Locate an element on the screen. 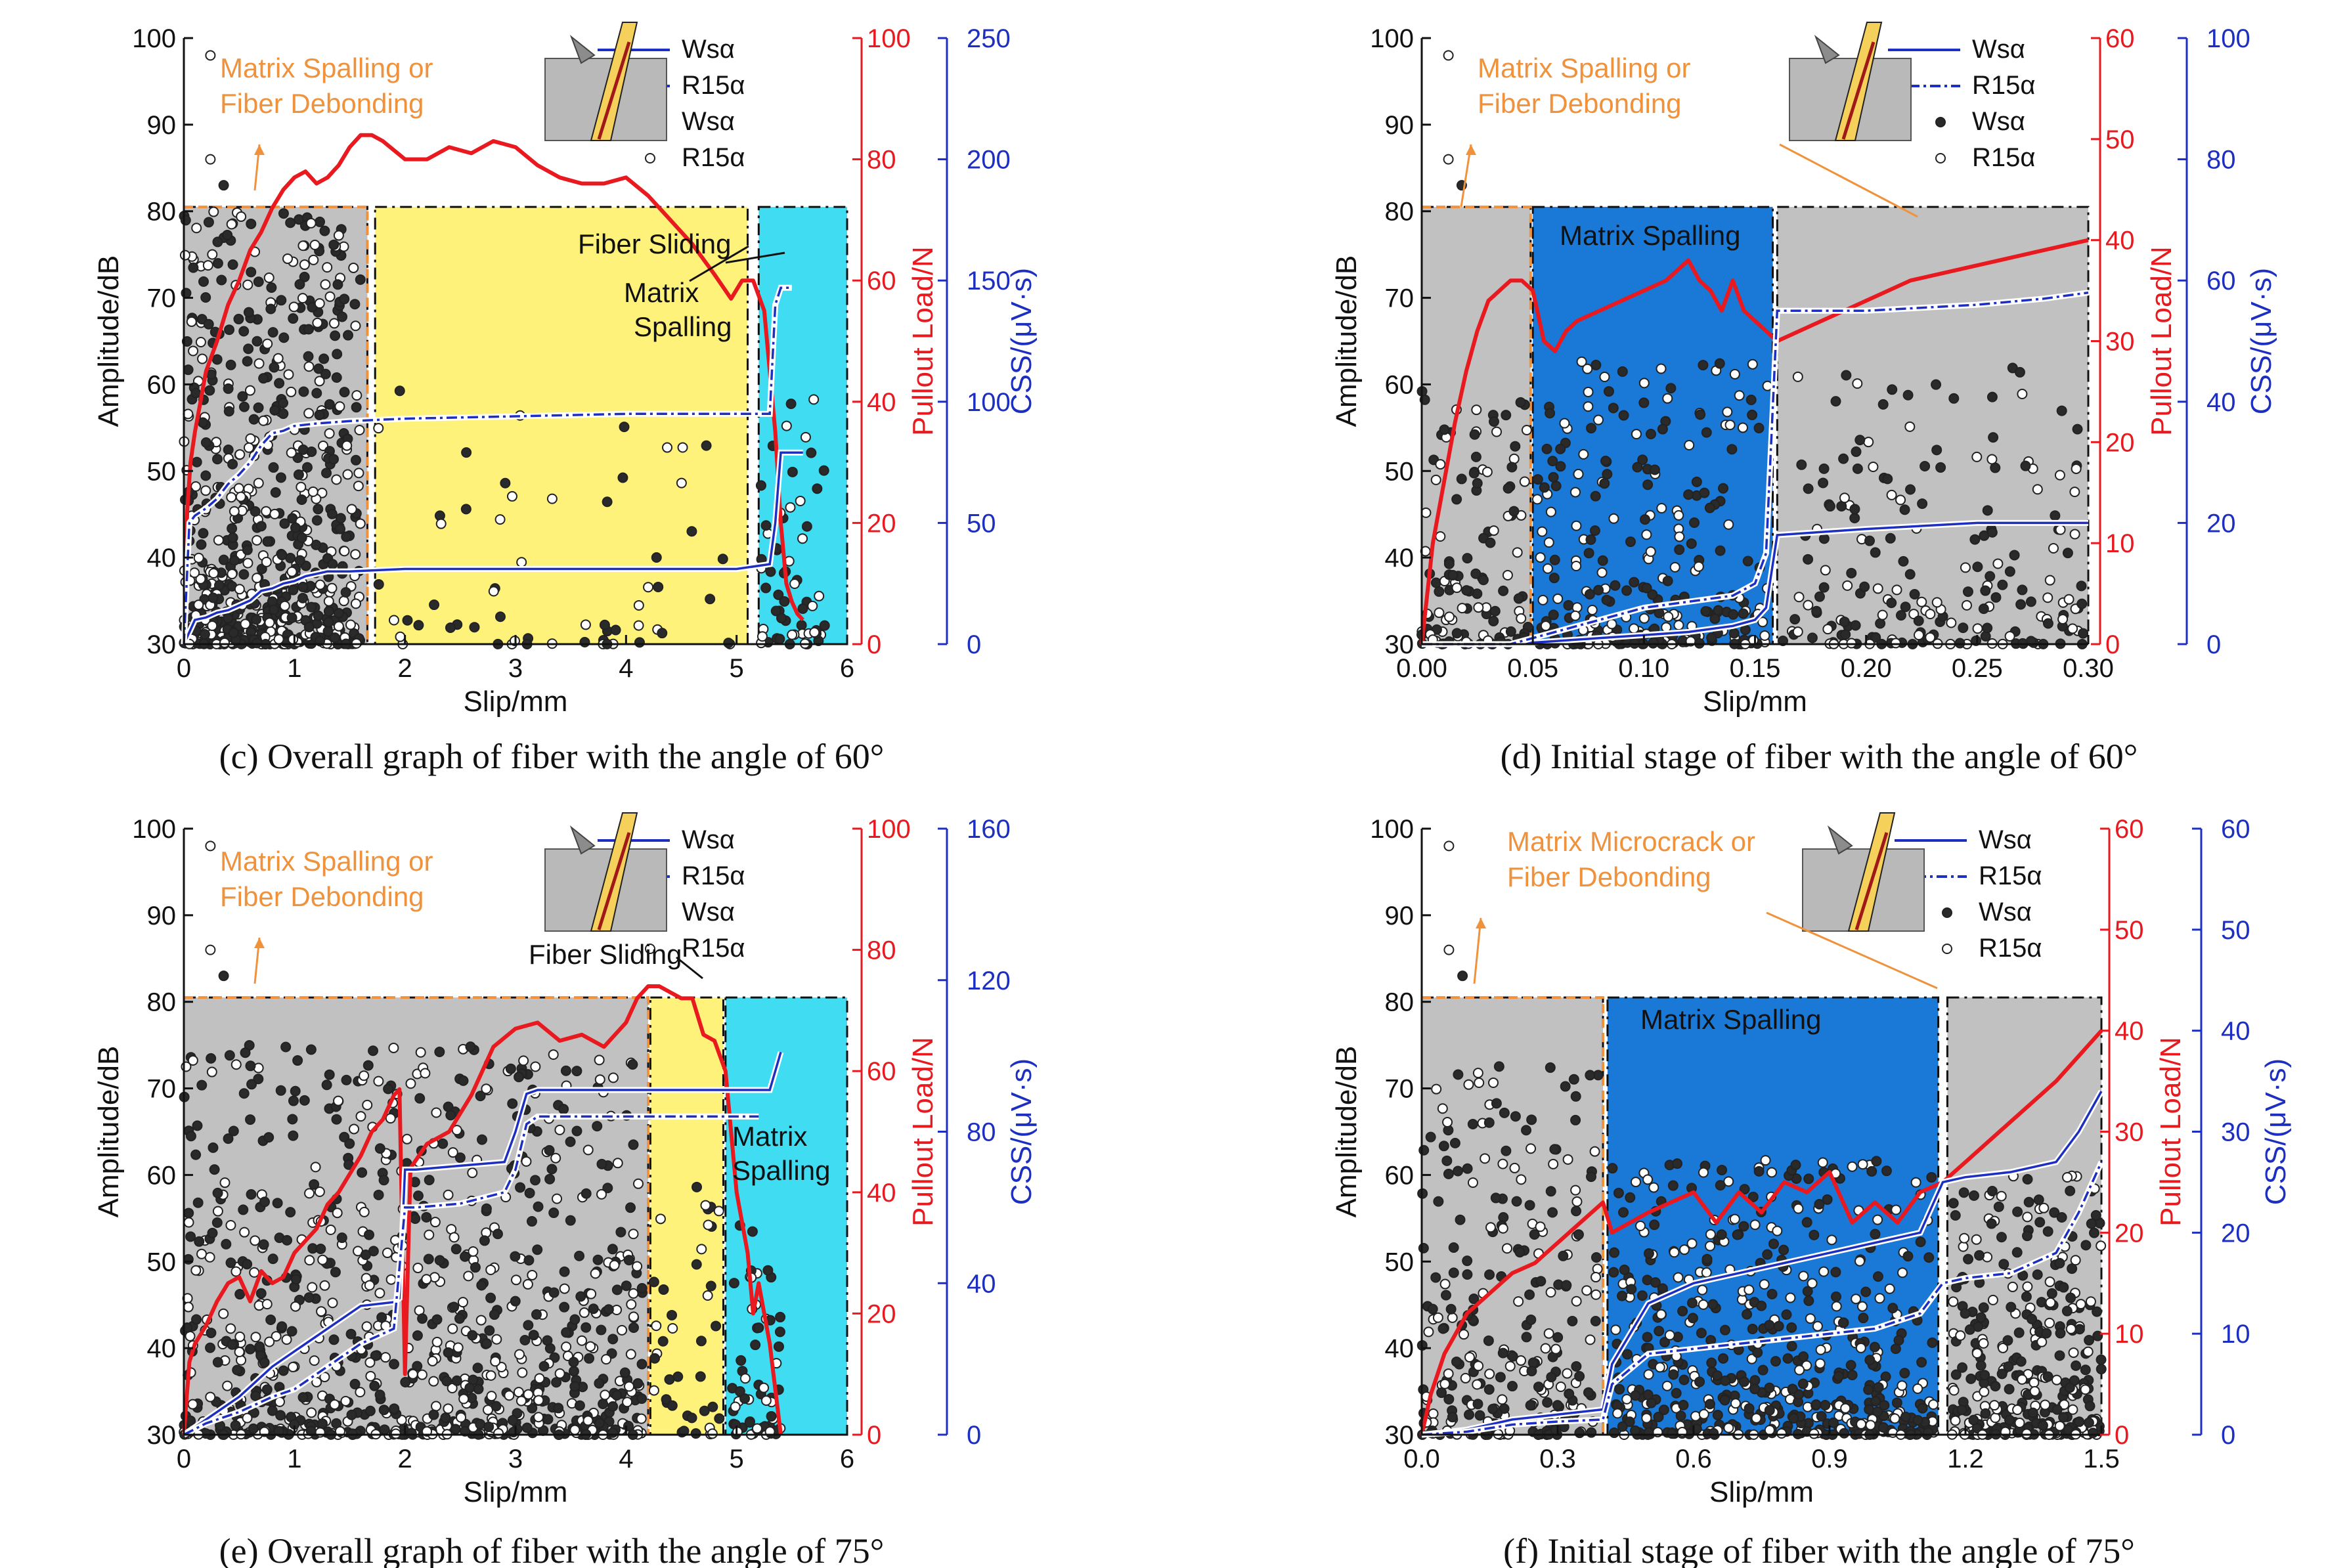 The image size is (2326, 1568). y-tick-label: 100 is located at coordinates (154, 830).